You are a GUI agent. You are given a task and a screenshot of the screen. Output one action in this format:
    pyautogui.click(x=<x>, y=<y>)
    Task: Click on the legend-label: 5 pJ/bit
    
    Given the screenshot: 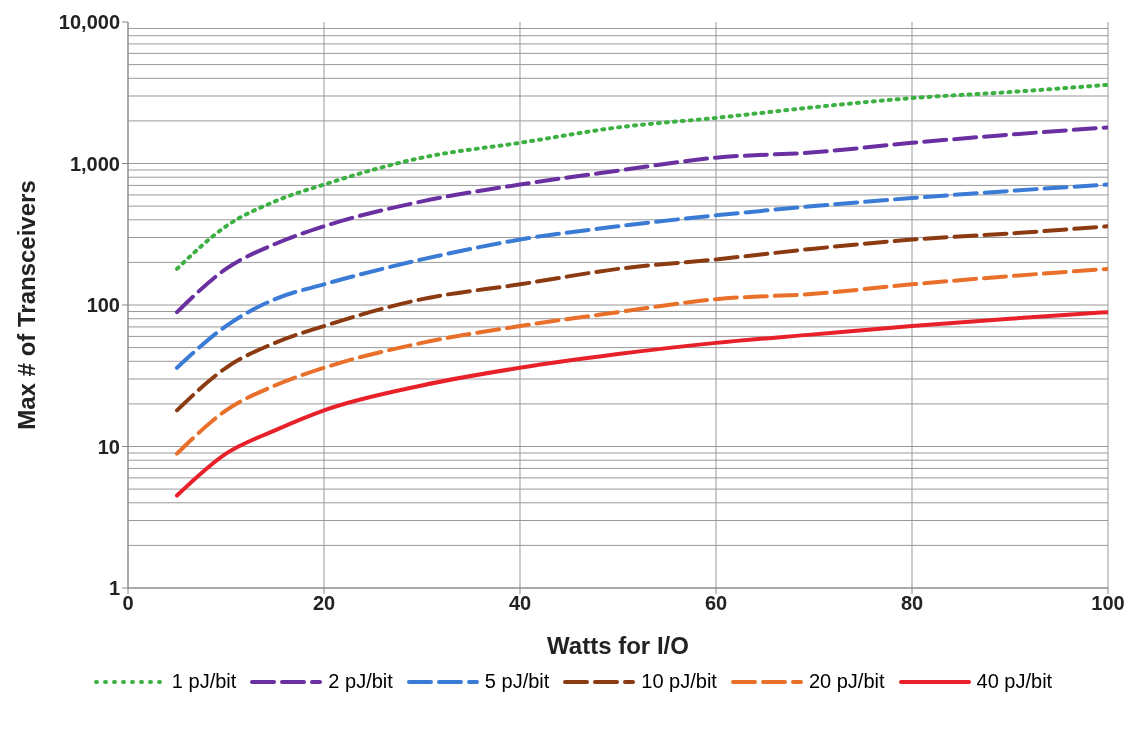 What is the action you would take?
    pyautogui.click(x=516, y=681)
    